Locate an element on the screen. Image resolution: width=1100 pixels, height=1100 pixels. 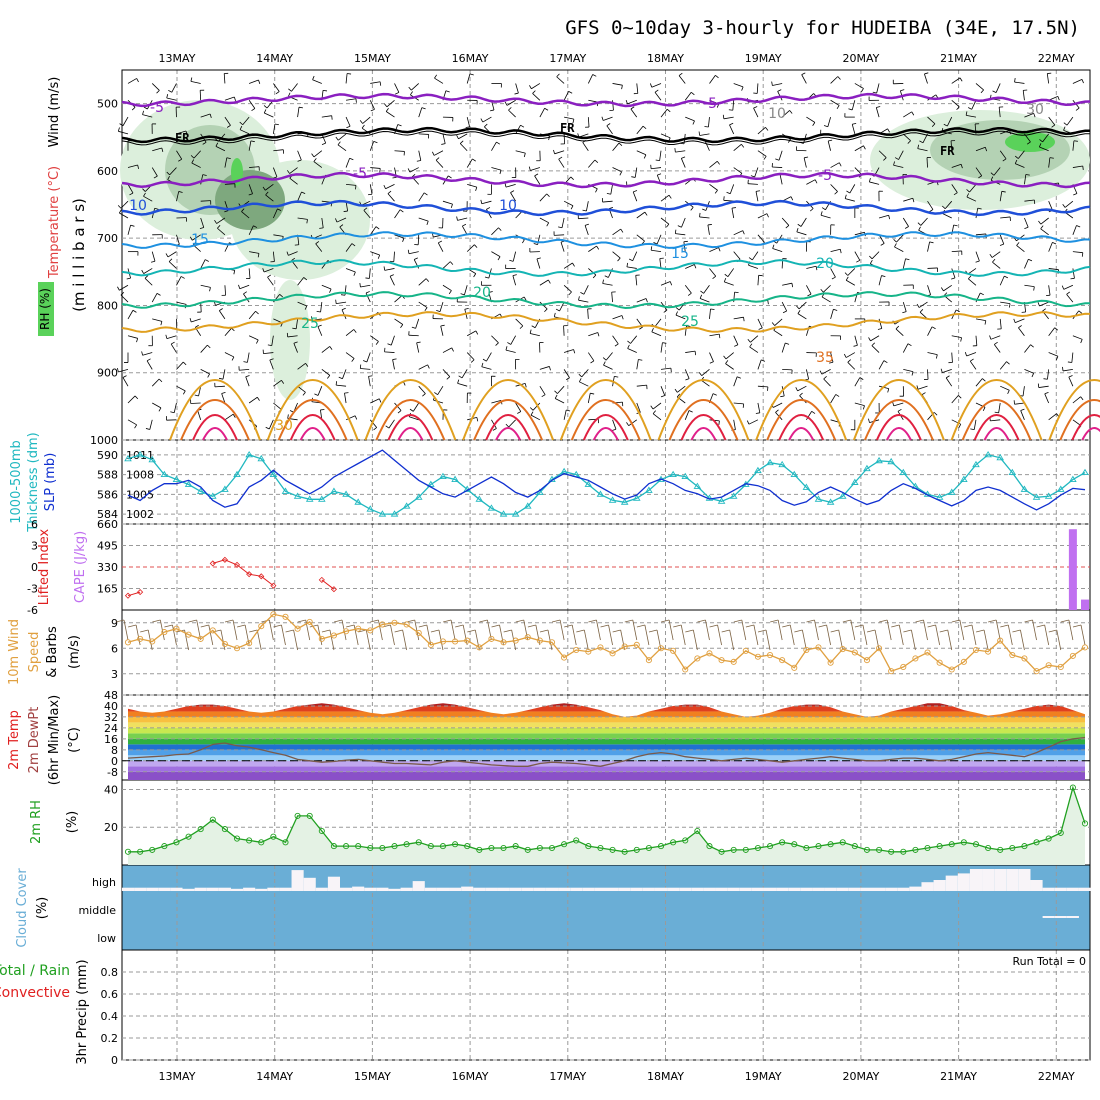
axis-label-temperature: Temperature (°C) is located at coordinates (54, 222).